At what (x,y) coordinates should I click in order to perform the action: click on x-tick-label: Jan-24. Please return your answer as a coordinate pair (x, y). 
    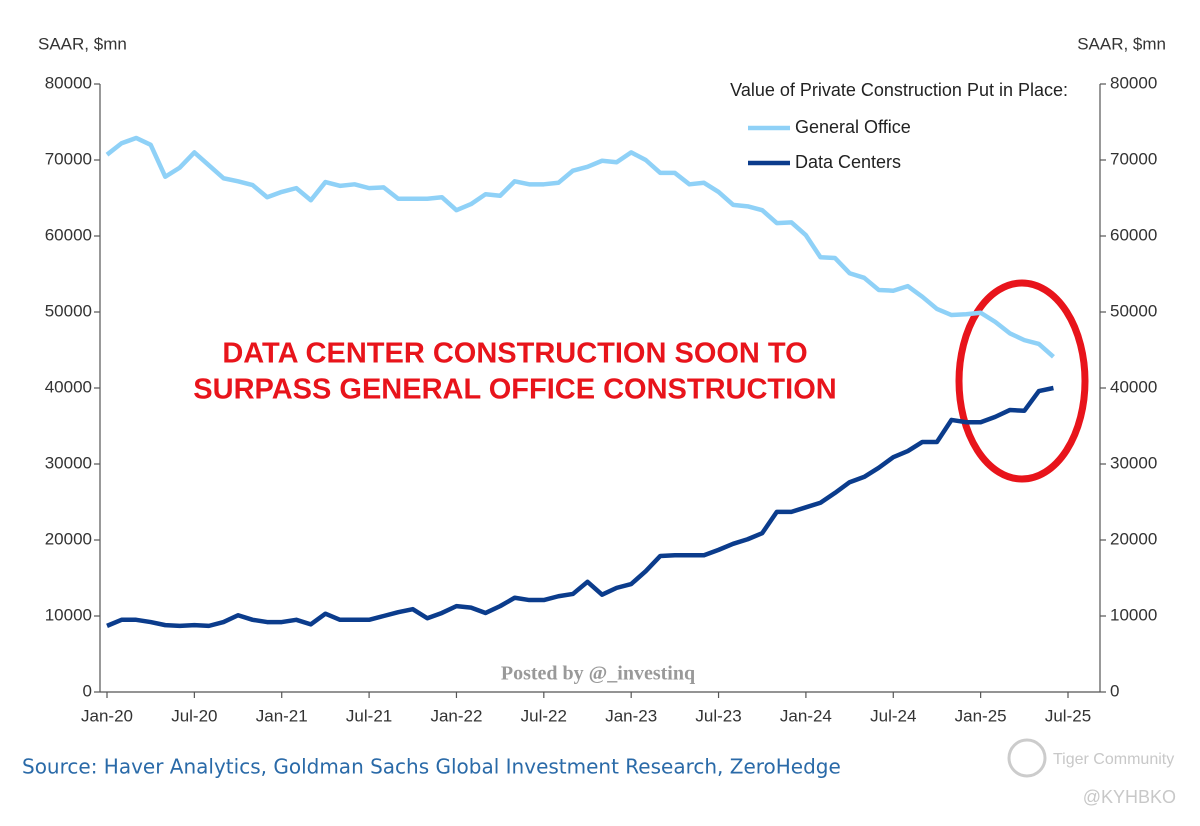
    Looking at the image, I should click on (806, 715).